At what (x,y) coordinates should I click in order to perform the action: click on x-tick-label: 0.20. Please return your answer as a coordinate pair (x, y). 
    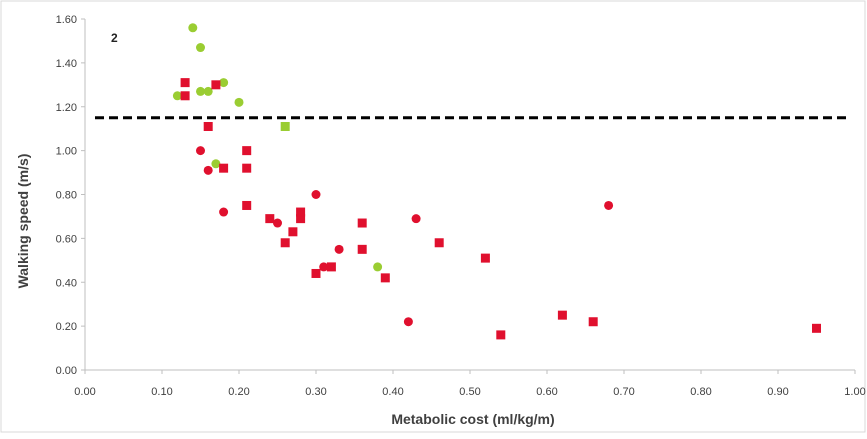
    Looking at the image, I should click on (238, 392).